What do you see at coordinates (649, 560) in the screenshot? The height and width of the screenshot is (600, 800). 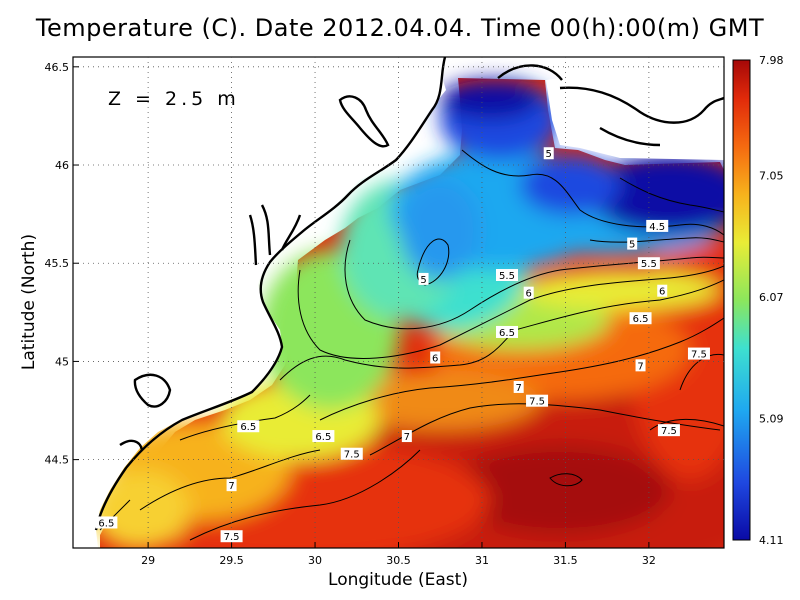 I see `x-tick-label: 32` at bounding box center [649, 560].